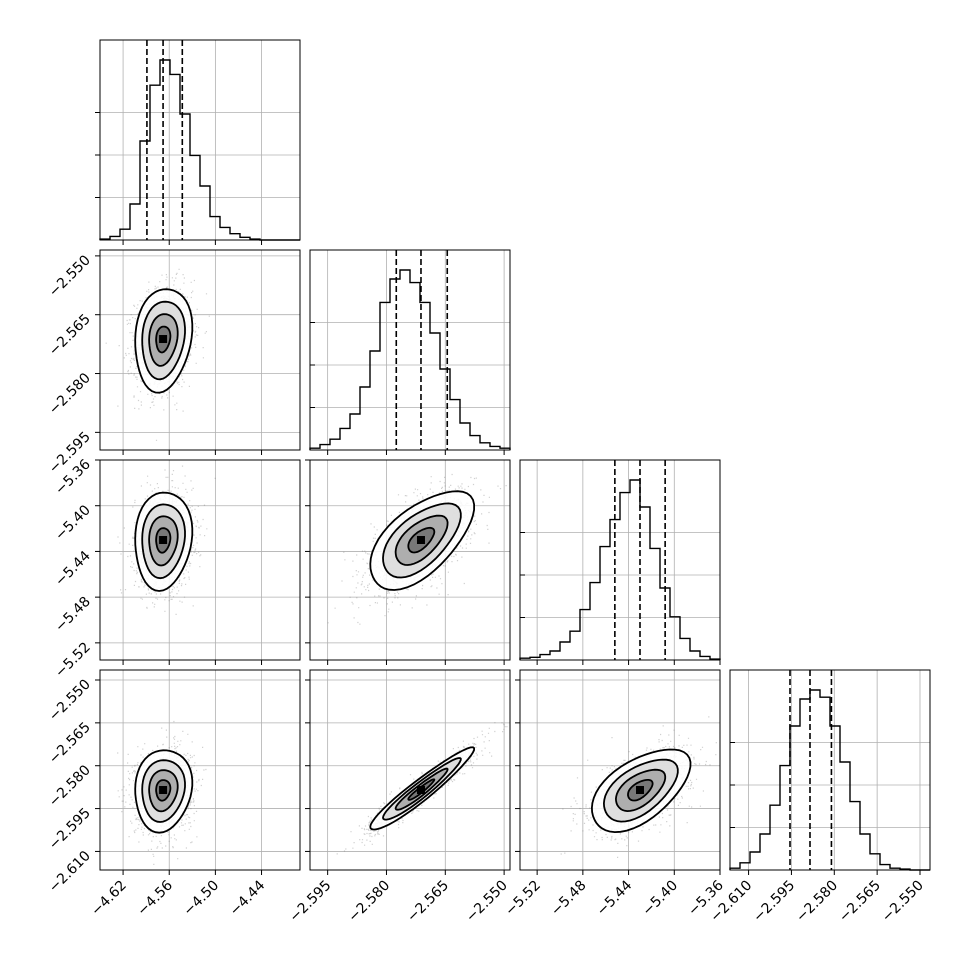 This screenshot has height=975, width=970. What do you see at coordinates (817, 902) in the screenshot?
I see `xtick-label-col3-2: −2.580` at bounding box center [817, 902].